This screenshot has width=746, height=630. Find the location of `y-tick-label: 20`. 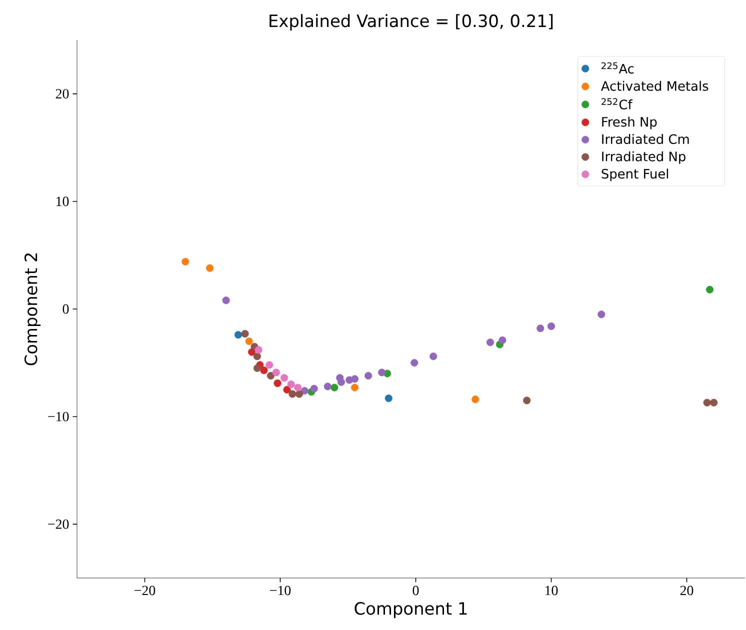

y-tick-label: 20 is located at coordinates (62, 94).